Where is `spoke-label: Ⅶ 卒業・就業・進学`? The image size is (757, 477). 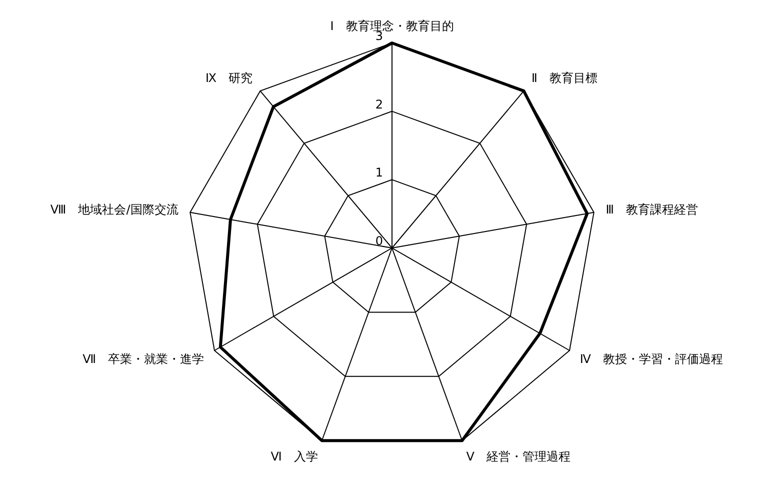
spoke-label: Ⅶ 卒業・就業・進学 is located at coordinates (143, 359).